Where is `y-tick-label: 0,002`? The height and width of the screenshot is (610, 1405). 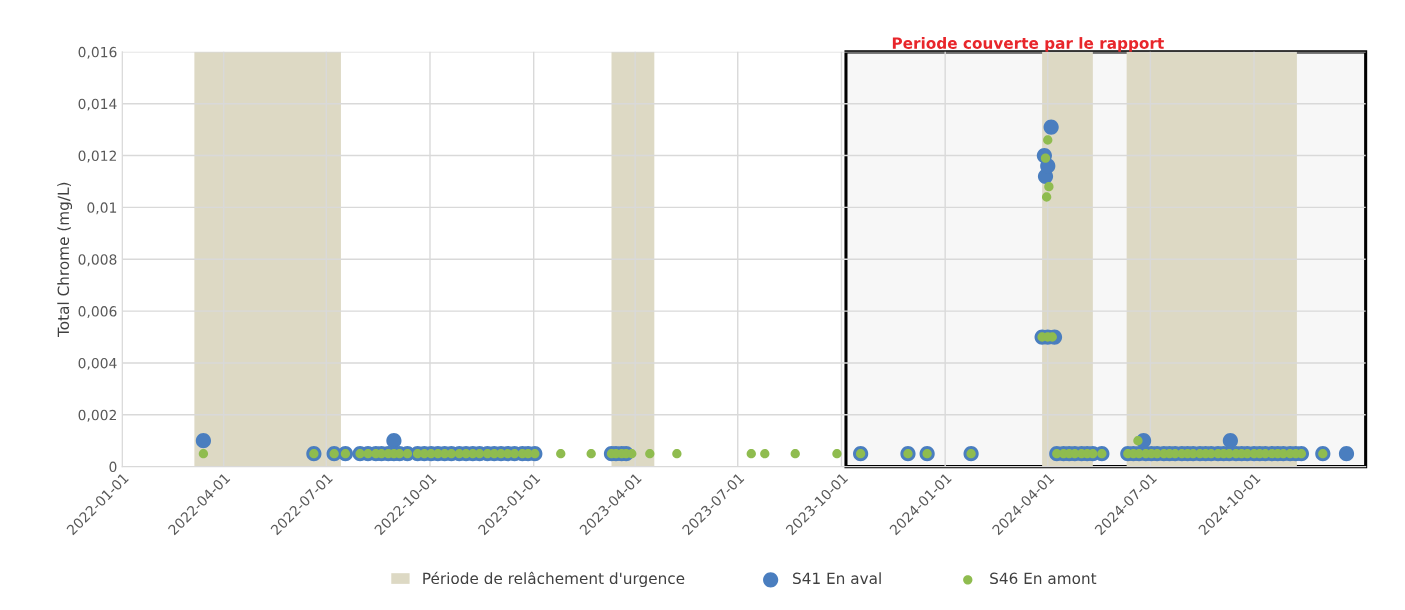
y-tick-label: 0,002 is located at coordinates (97, 415).